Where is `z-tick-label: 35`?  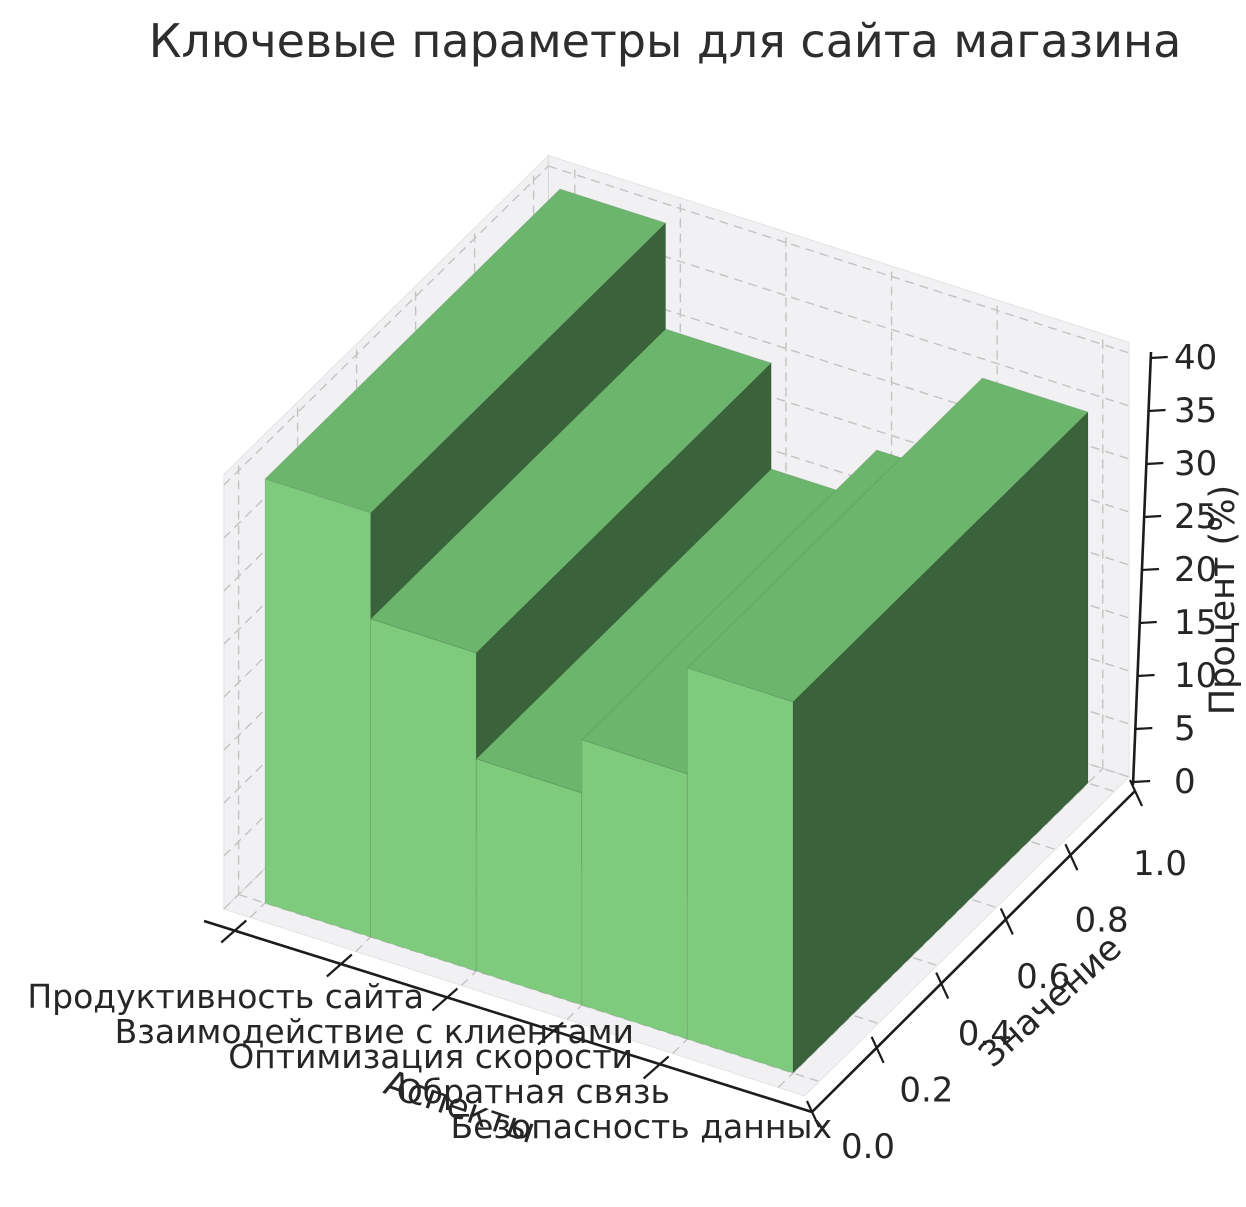
z-tick-label: 35 is located at coordinates (1195, 411).